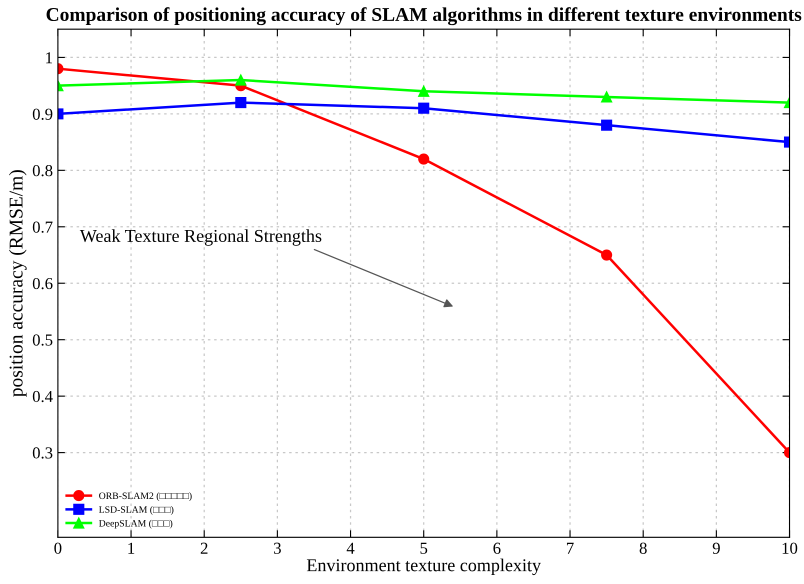 This screenshot has height=584, width=804. I want to click on y-tick-label: 0.9, so click(42, 114).